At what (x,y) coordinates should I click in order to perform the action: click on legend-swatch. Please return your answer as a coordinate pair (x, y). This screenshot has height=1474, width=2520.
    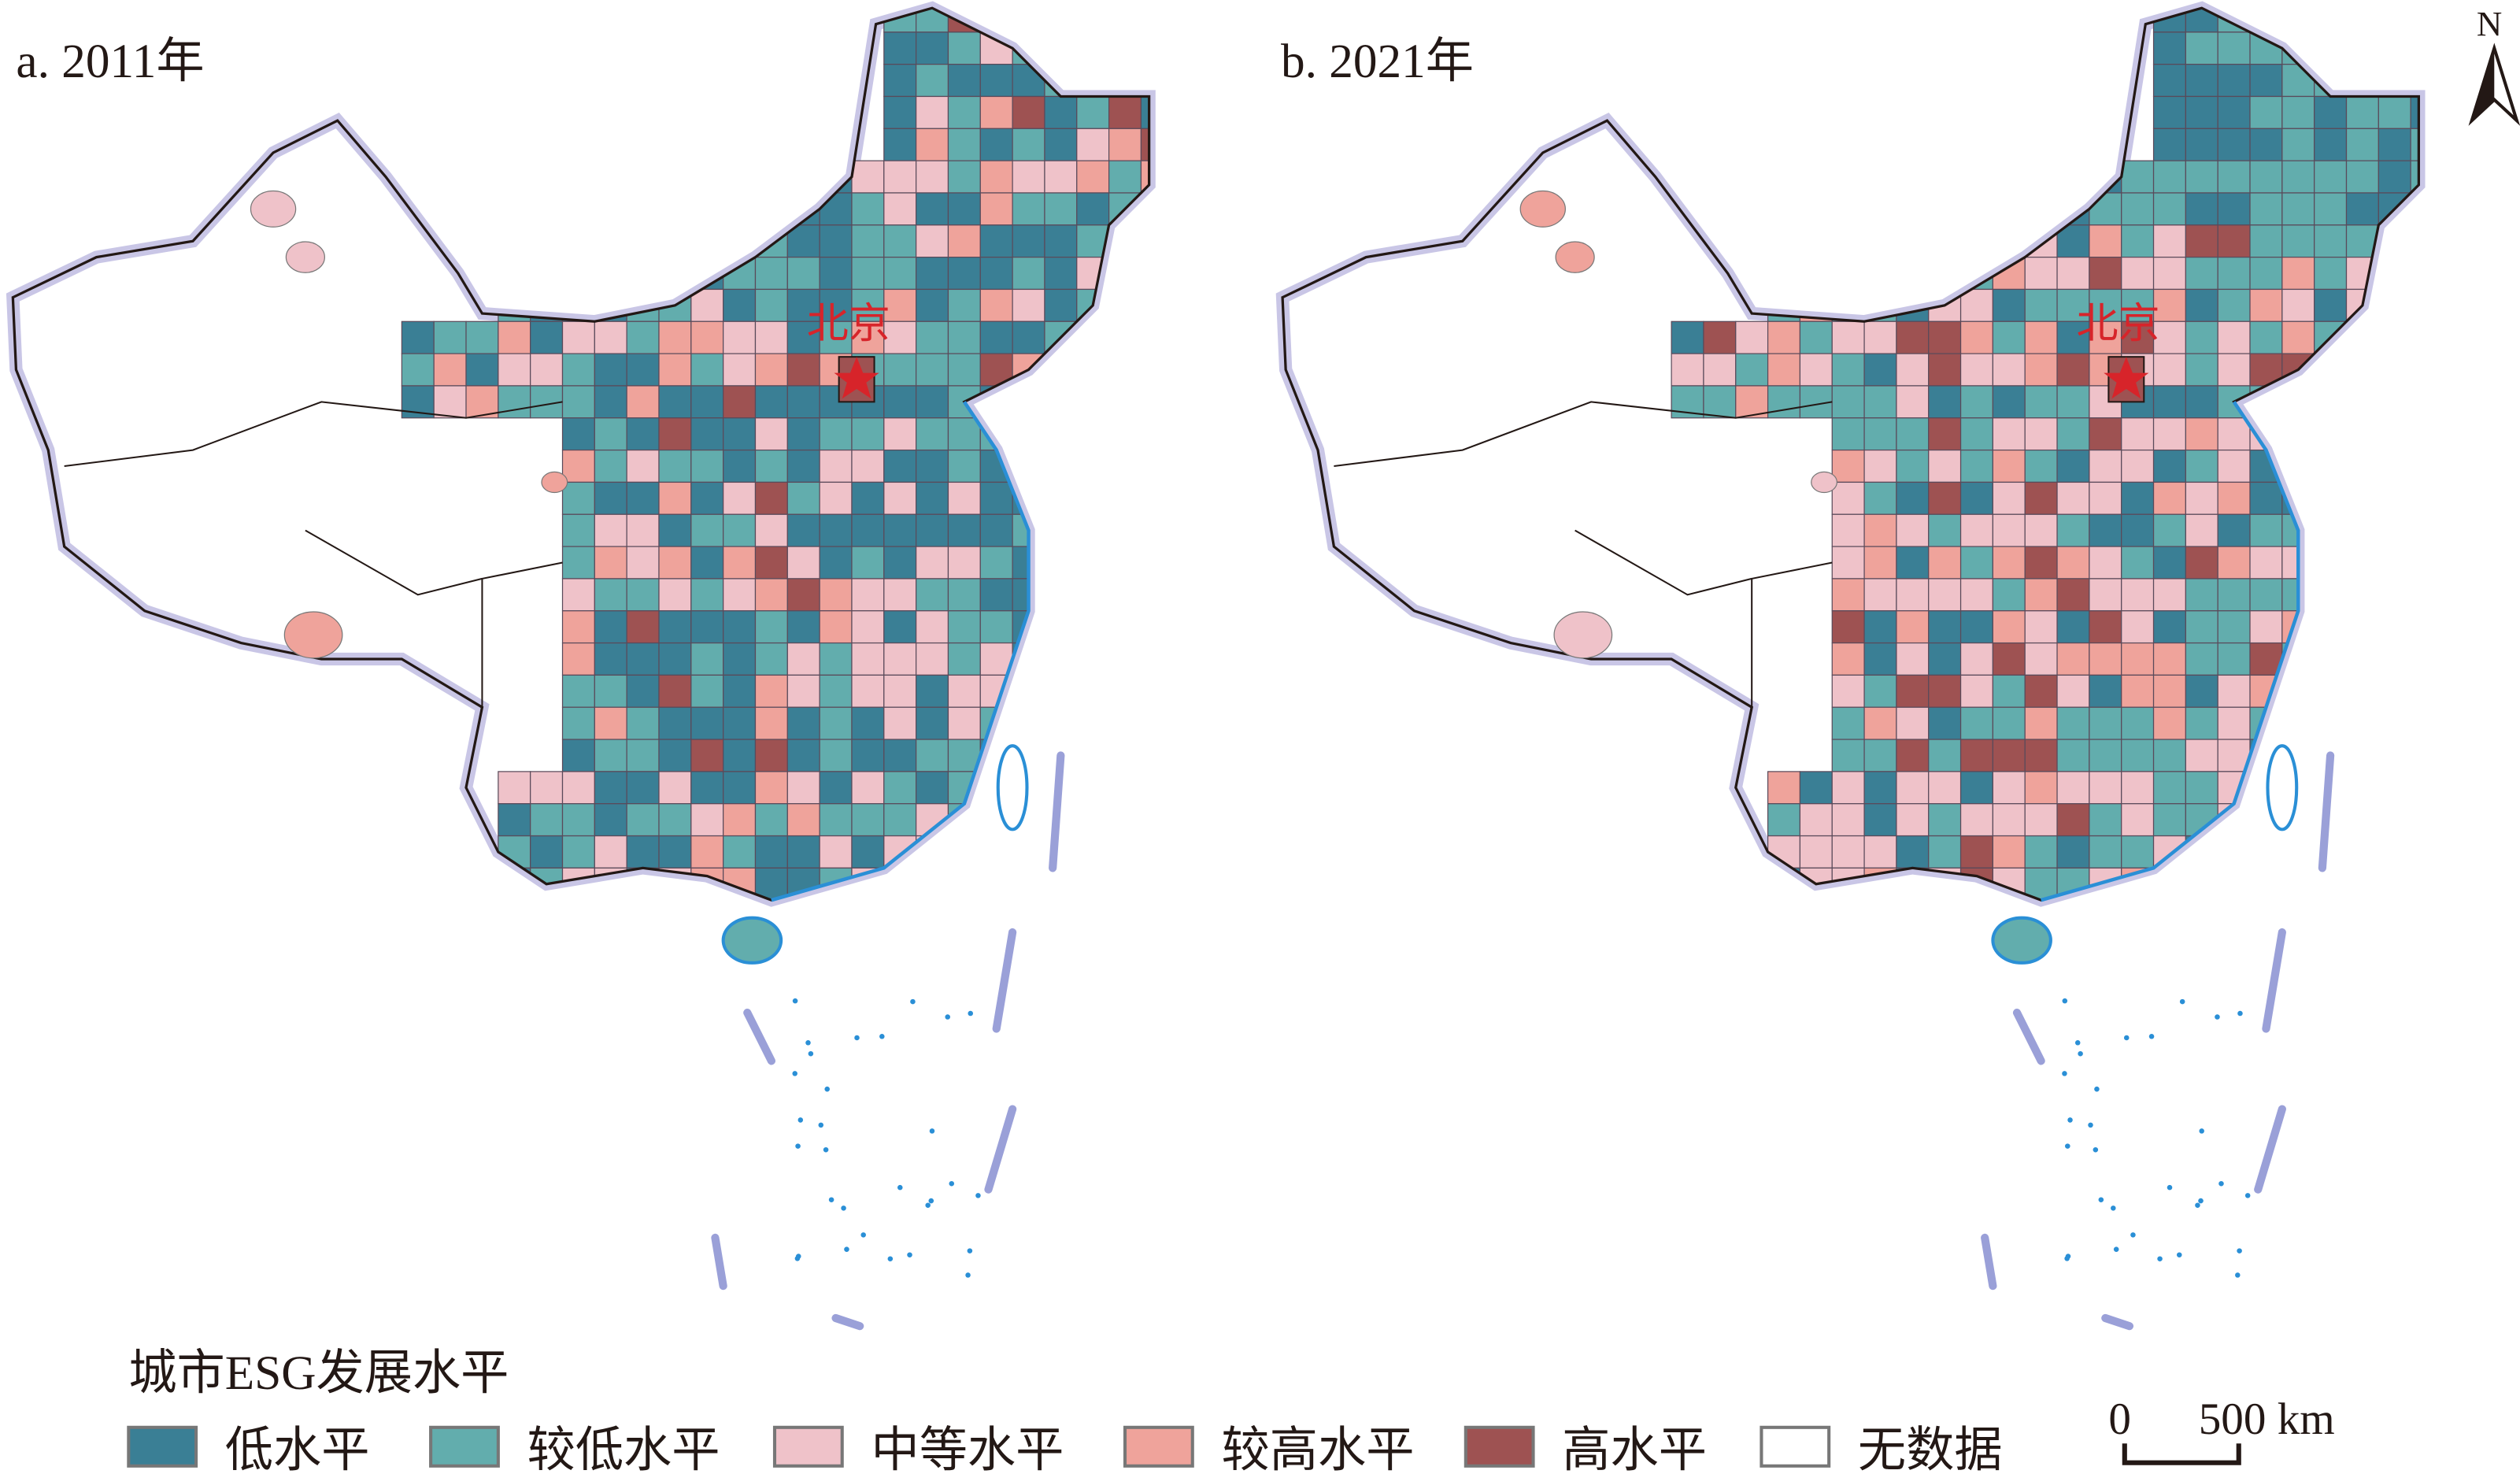
    Looking at the image, I should click on (1499, 1446).